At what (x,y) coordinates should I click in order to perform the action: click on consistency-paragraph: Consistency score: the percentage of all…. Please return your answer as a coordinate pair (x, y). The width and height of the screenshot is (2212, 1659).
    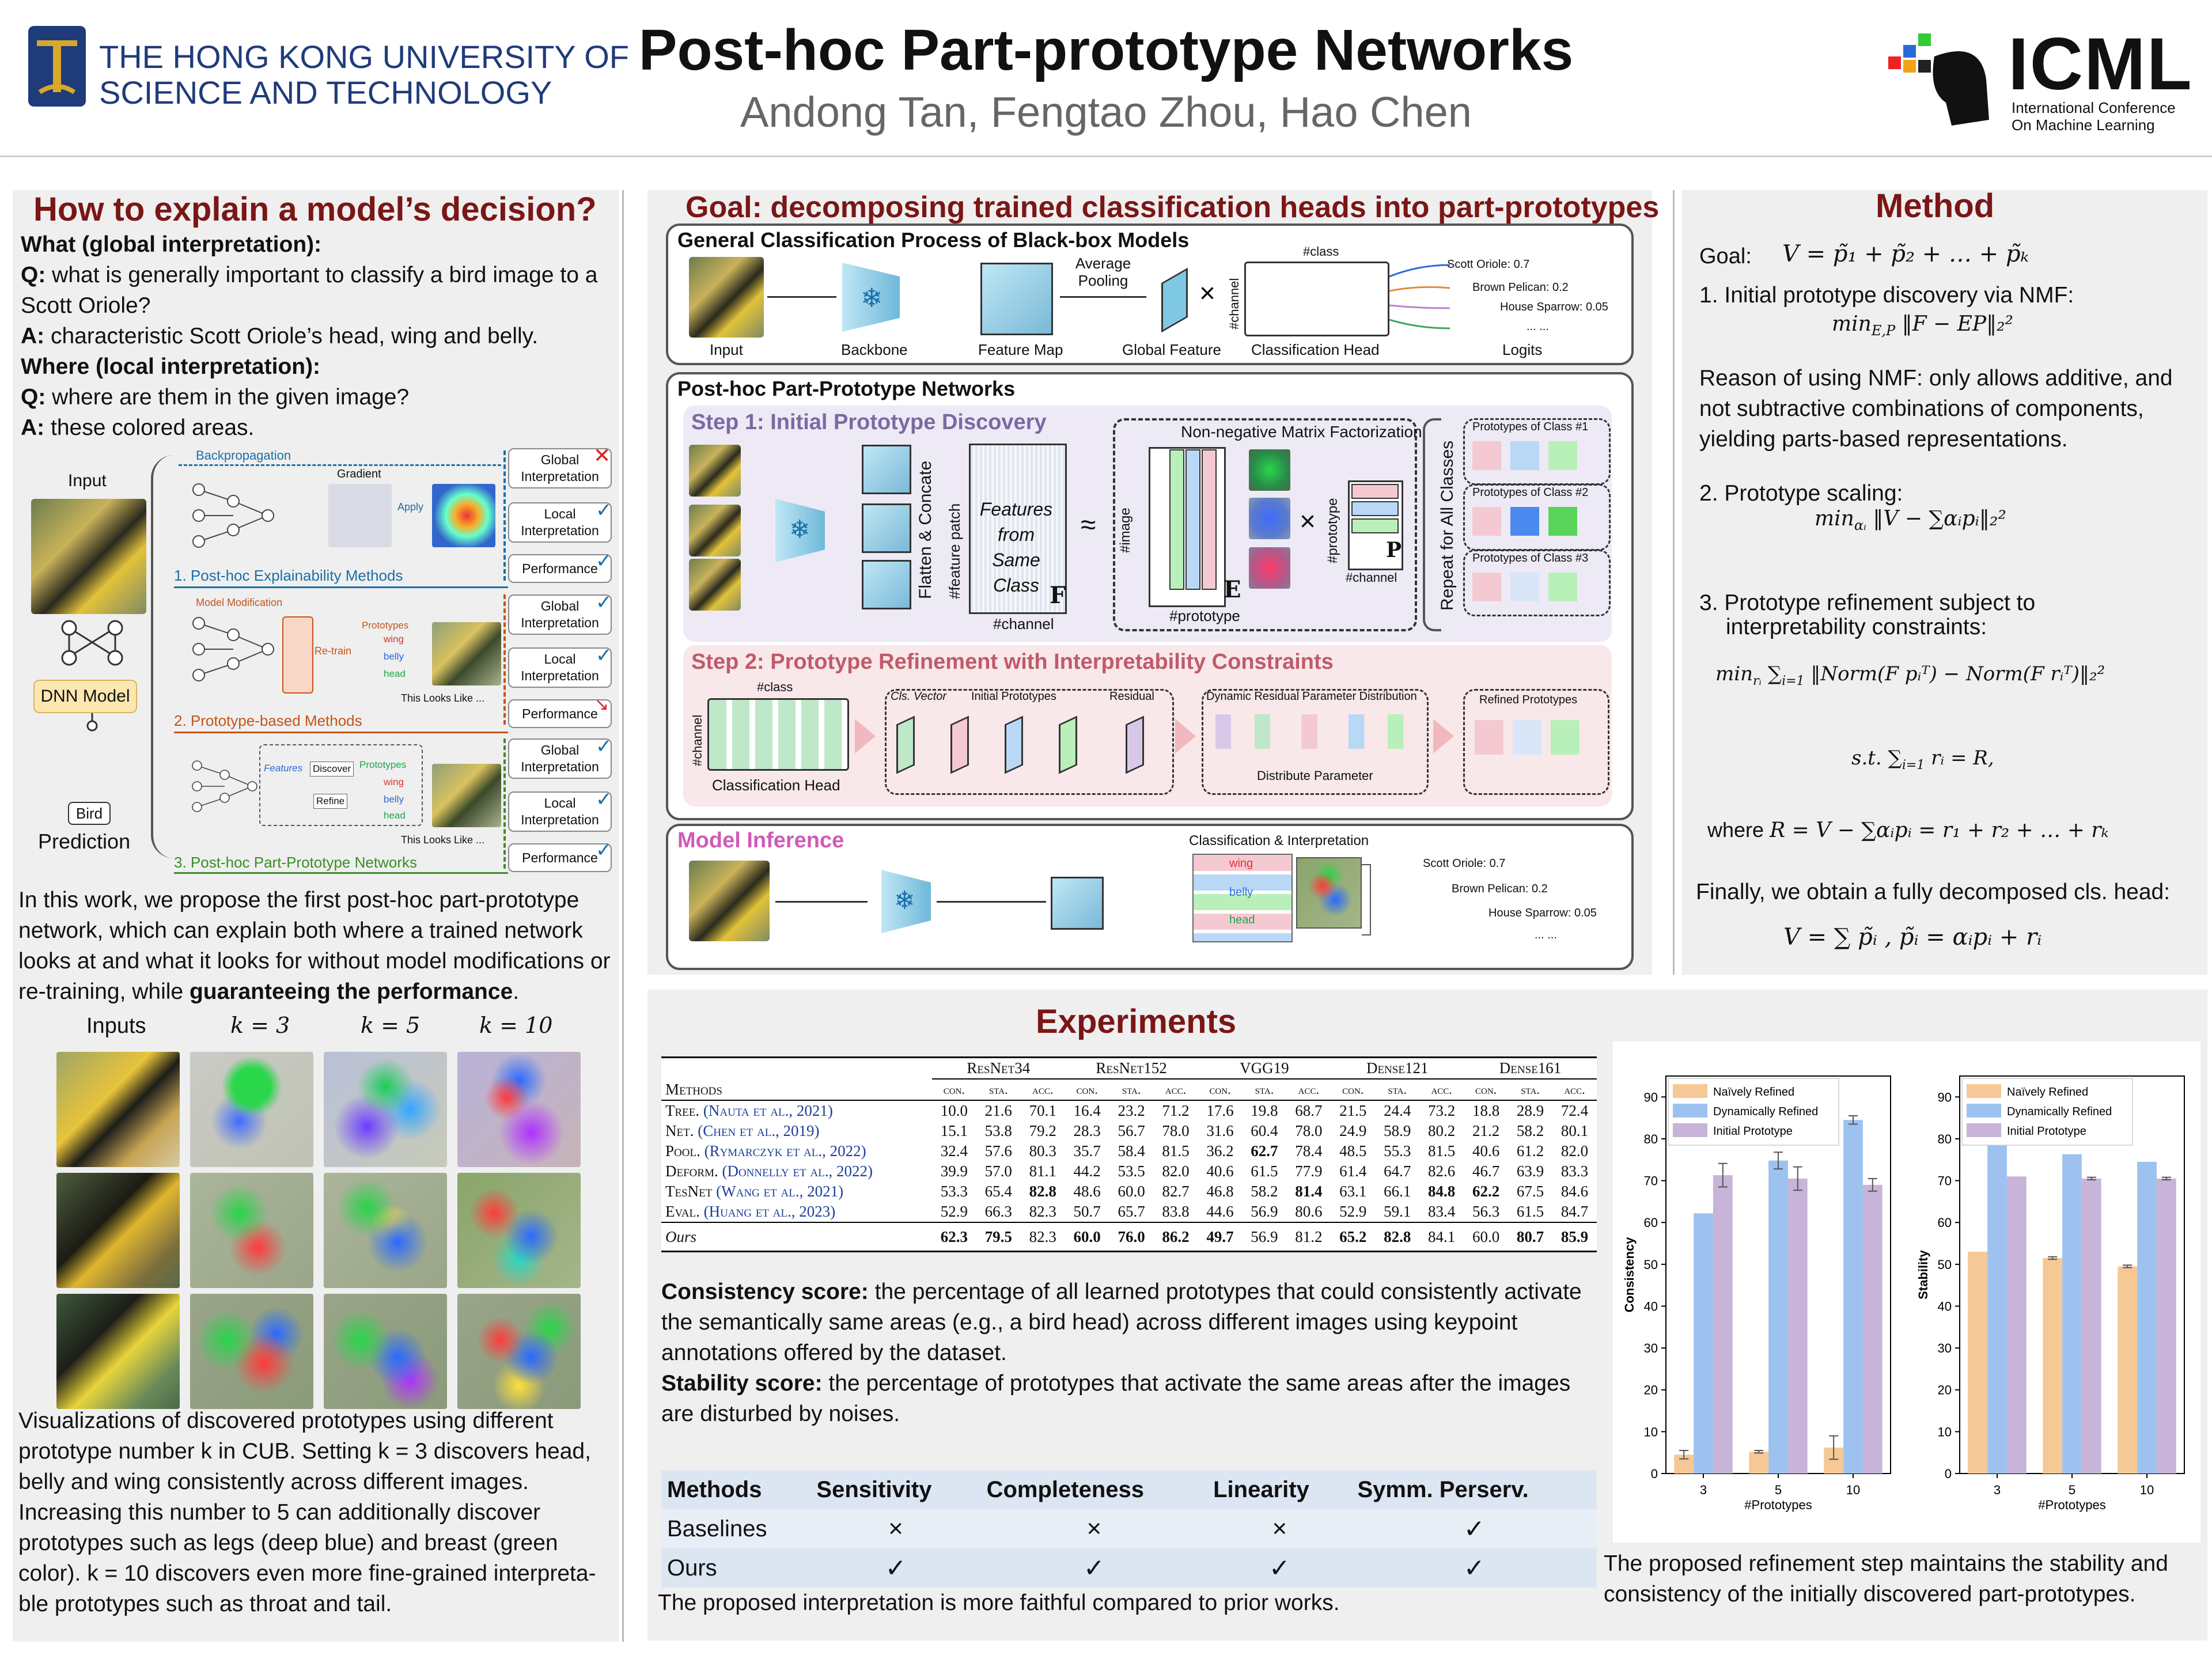
    Looking at the image, I should click on (1127, 1353).